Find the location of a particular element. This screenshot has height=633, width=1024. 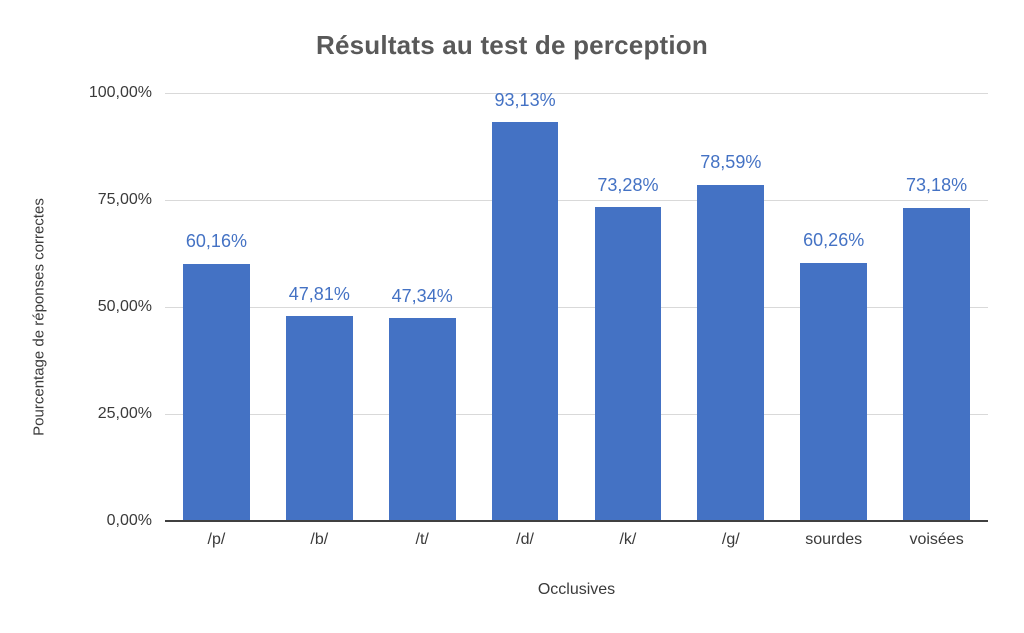

bar-group: 73,18% is located at coordinates (936, 307).